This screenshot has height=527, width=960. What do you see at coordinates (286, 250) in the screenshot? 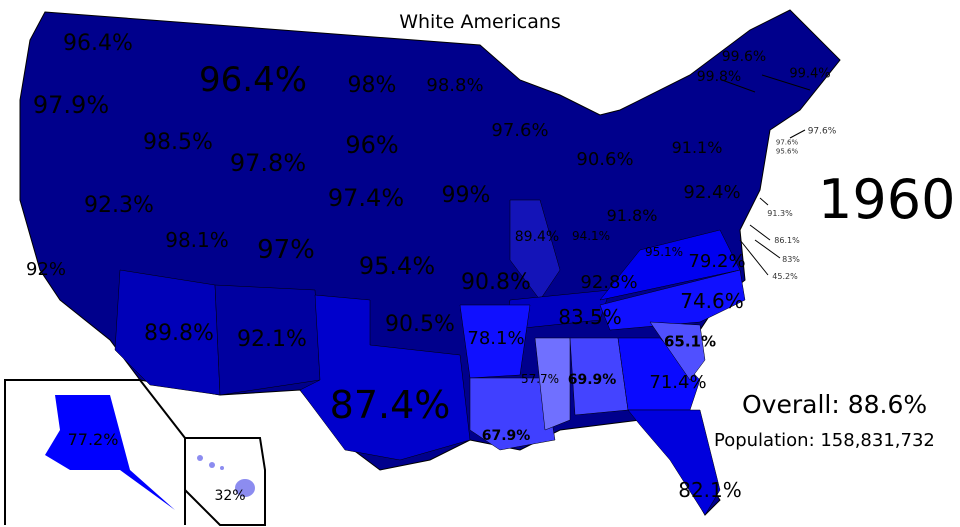
I see `state-label-co: 97%` at bounding box center [286, 250].